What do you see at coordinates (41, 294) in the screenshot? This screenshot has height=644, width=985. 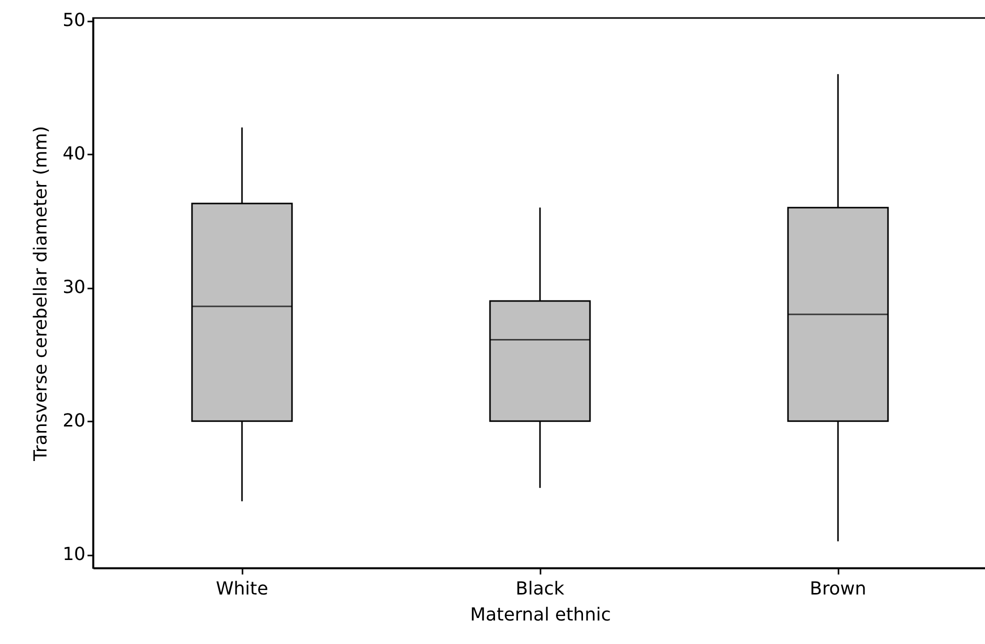 I see `y-axis-title: Transverse cerebellar diameter (mm)` at bounding box center [41, 294].